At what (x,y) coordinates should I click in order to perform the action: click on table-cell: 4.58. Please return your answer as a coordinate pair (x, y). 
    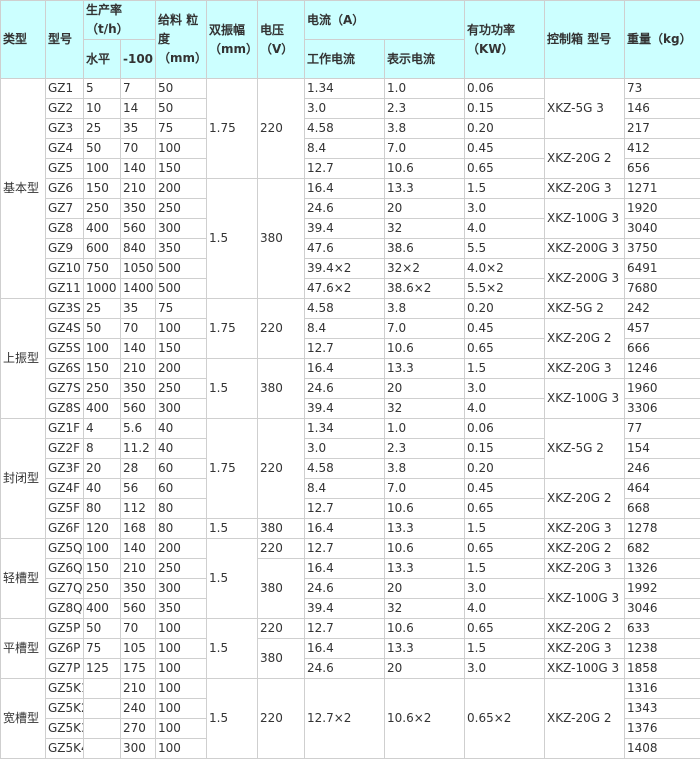
    Looking at the image, I should click on (345, 468).